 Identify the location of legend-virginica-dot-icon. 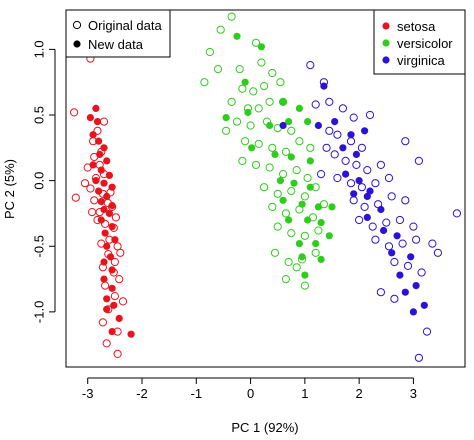
(386, 60).